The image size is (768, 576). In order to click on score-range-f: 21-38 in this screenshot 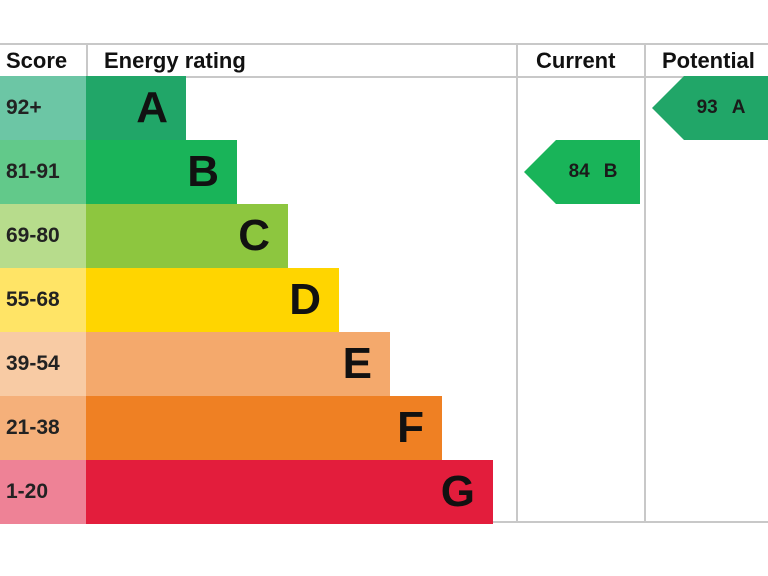, I will do `click(43, 428)`.